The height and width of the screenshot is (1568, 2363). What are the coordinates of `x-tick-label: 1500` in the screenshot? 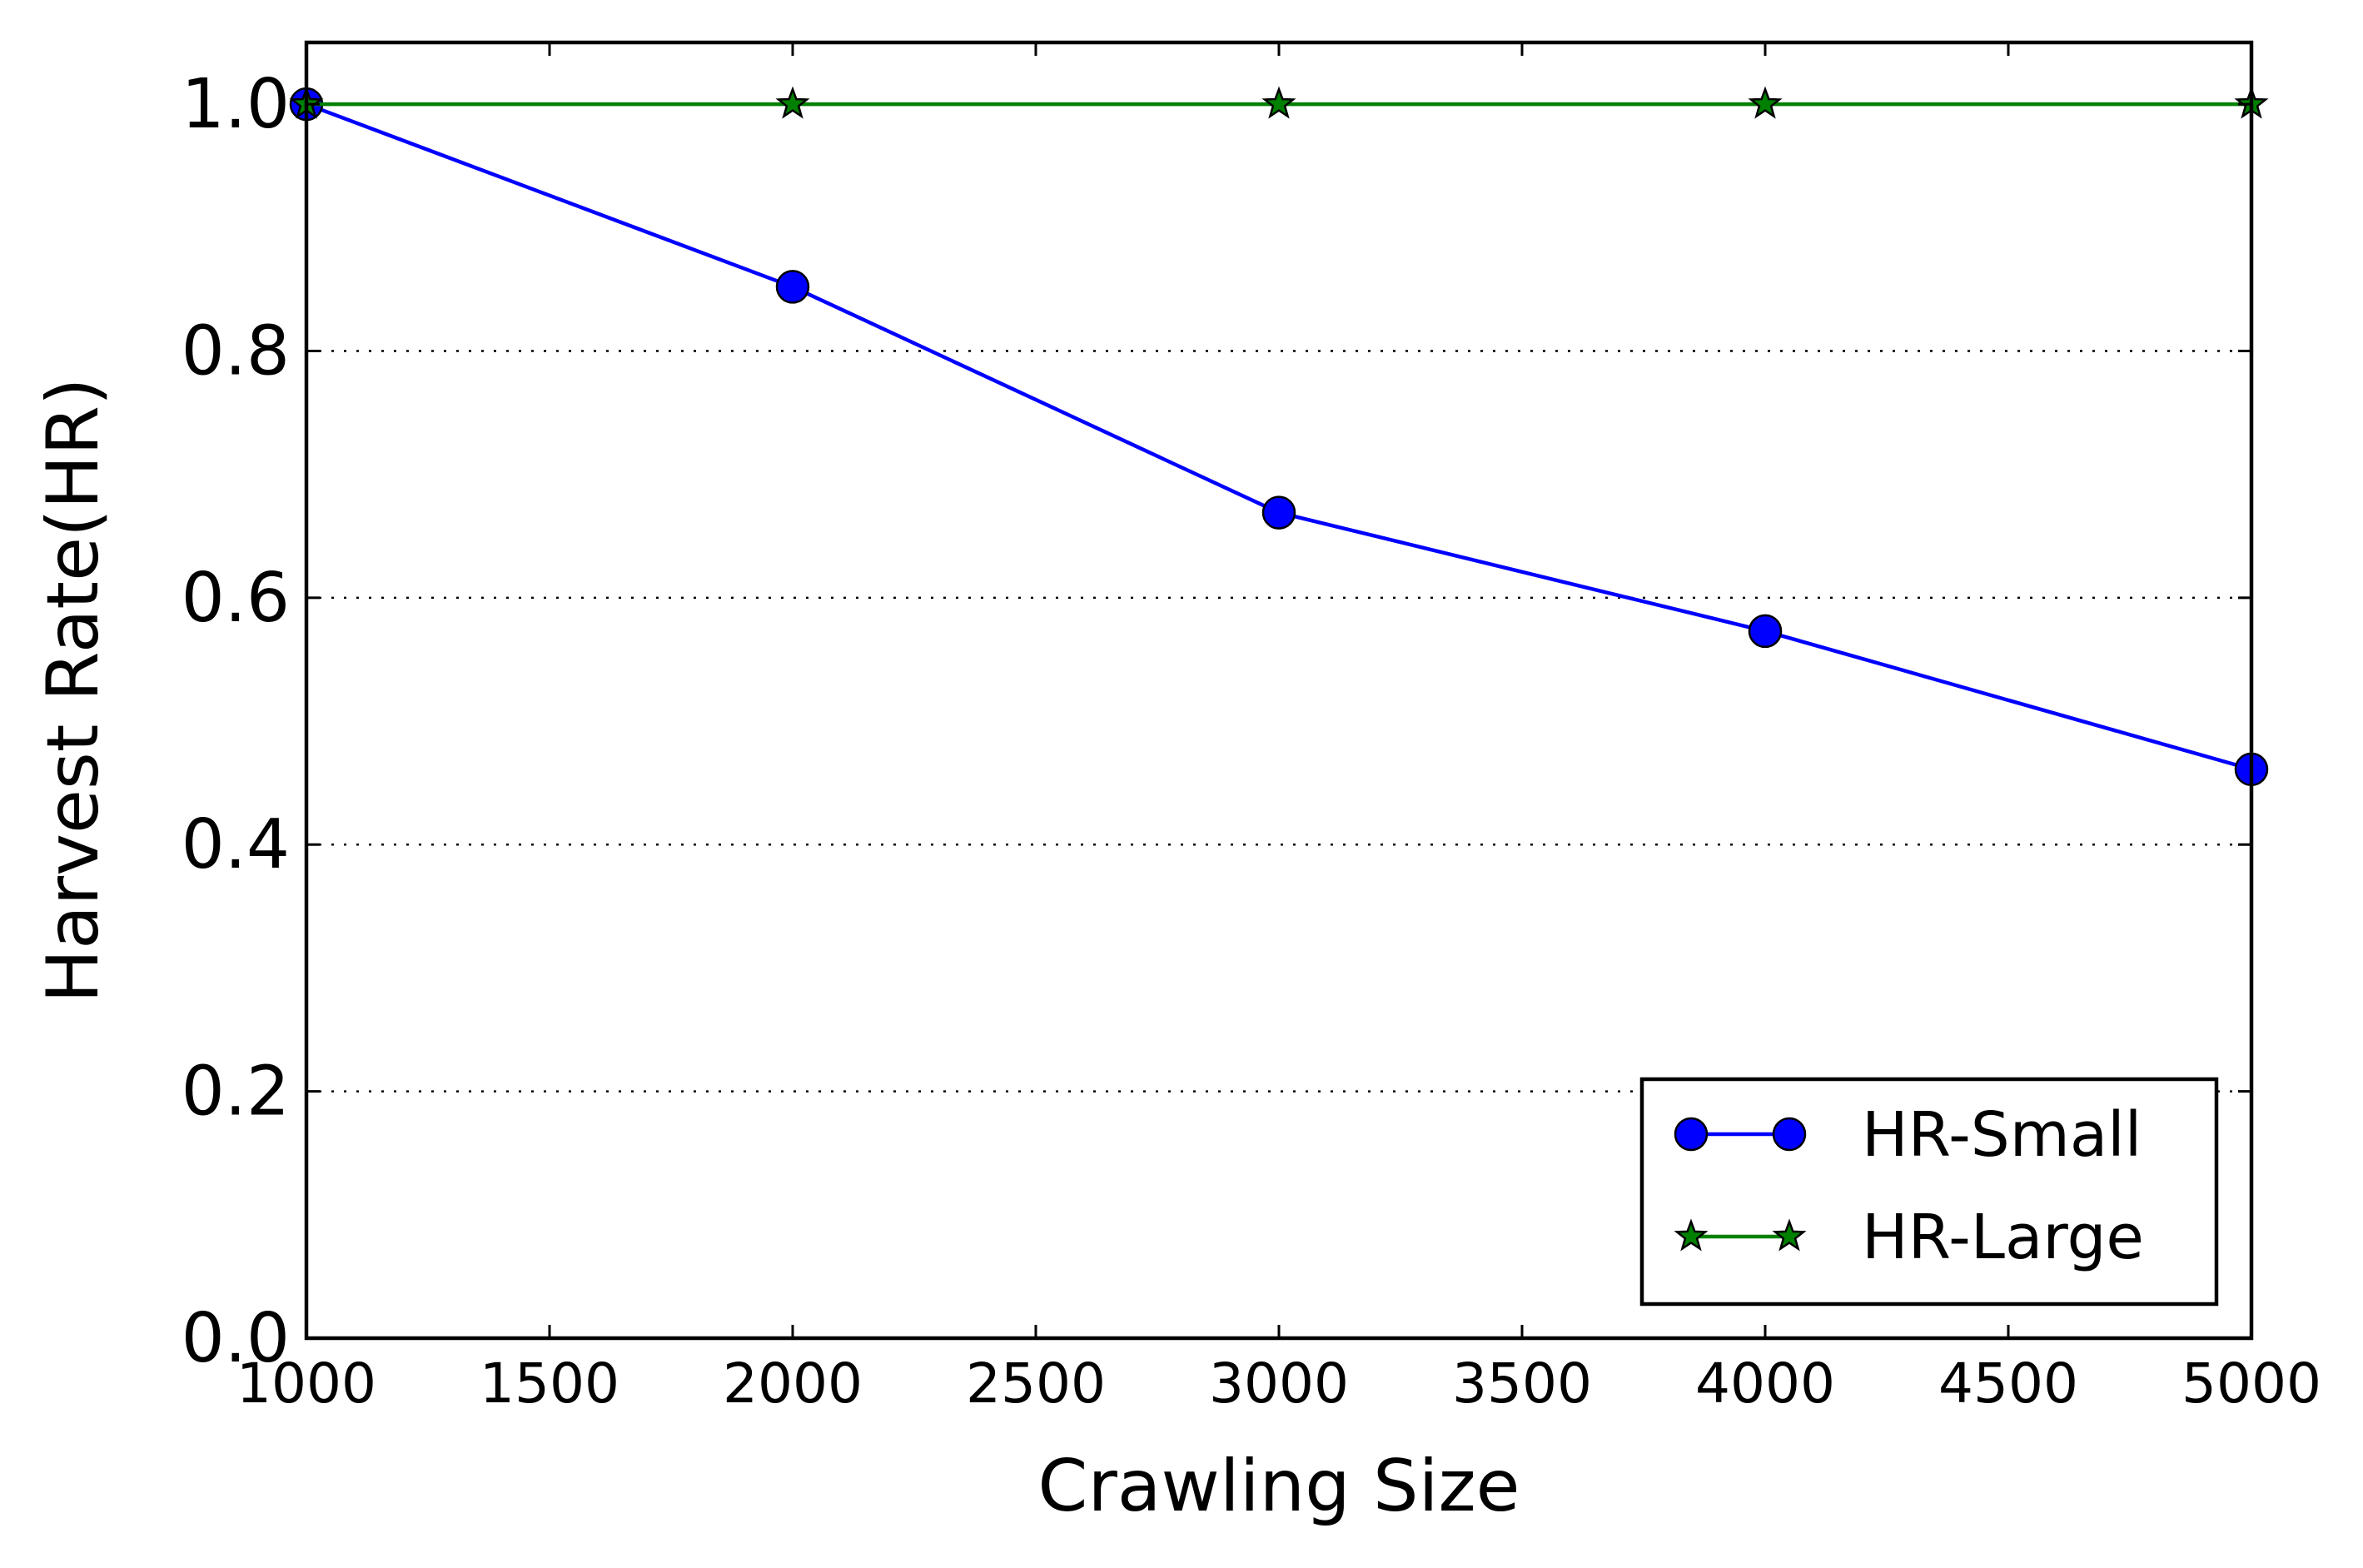 It's located at (549, 1383).